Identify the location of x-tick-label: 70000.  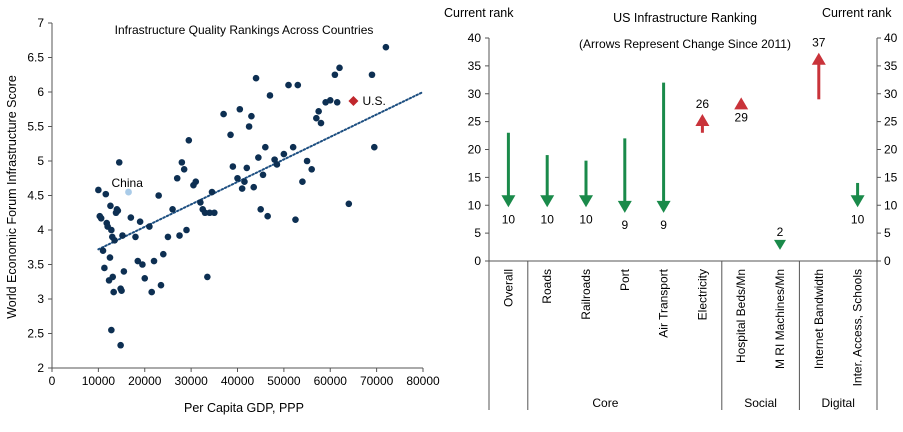
(377, 381).